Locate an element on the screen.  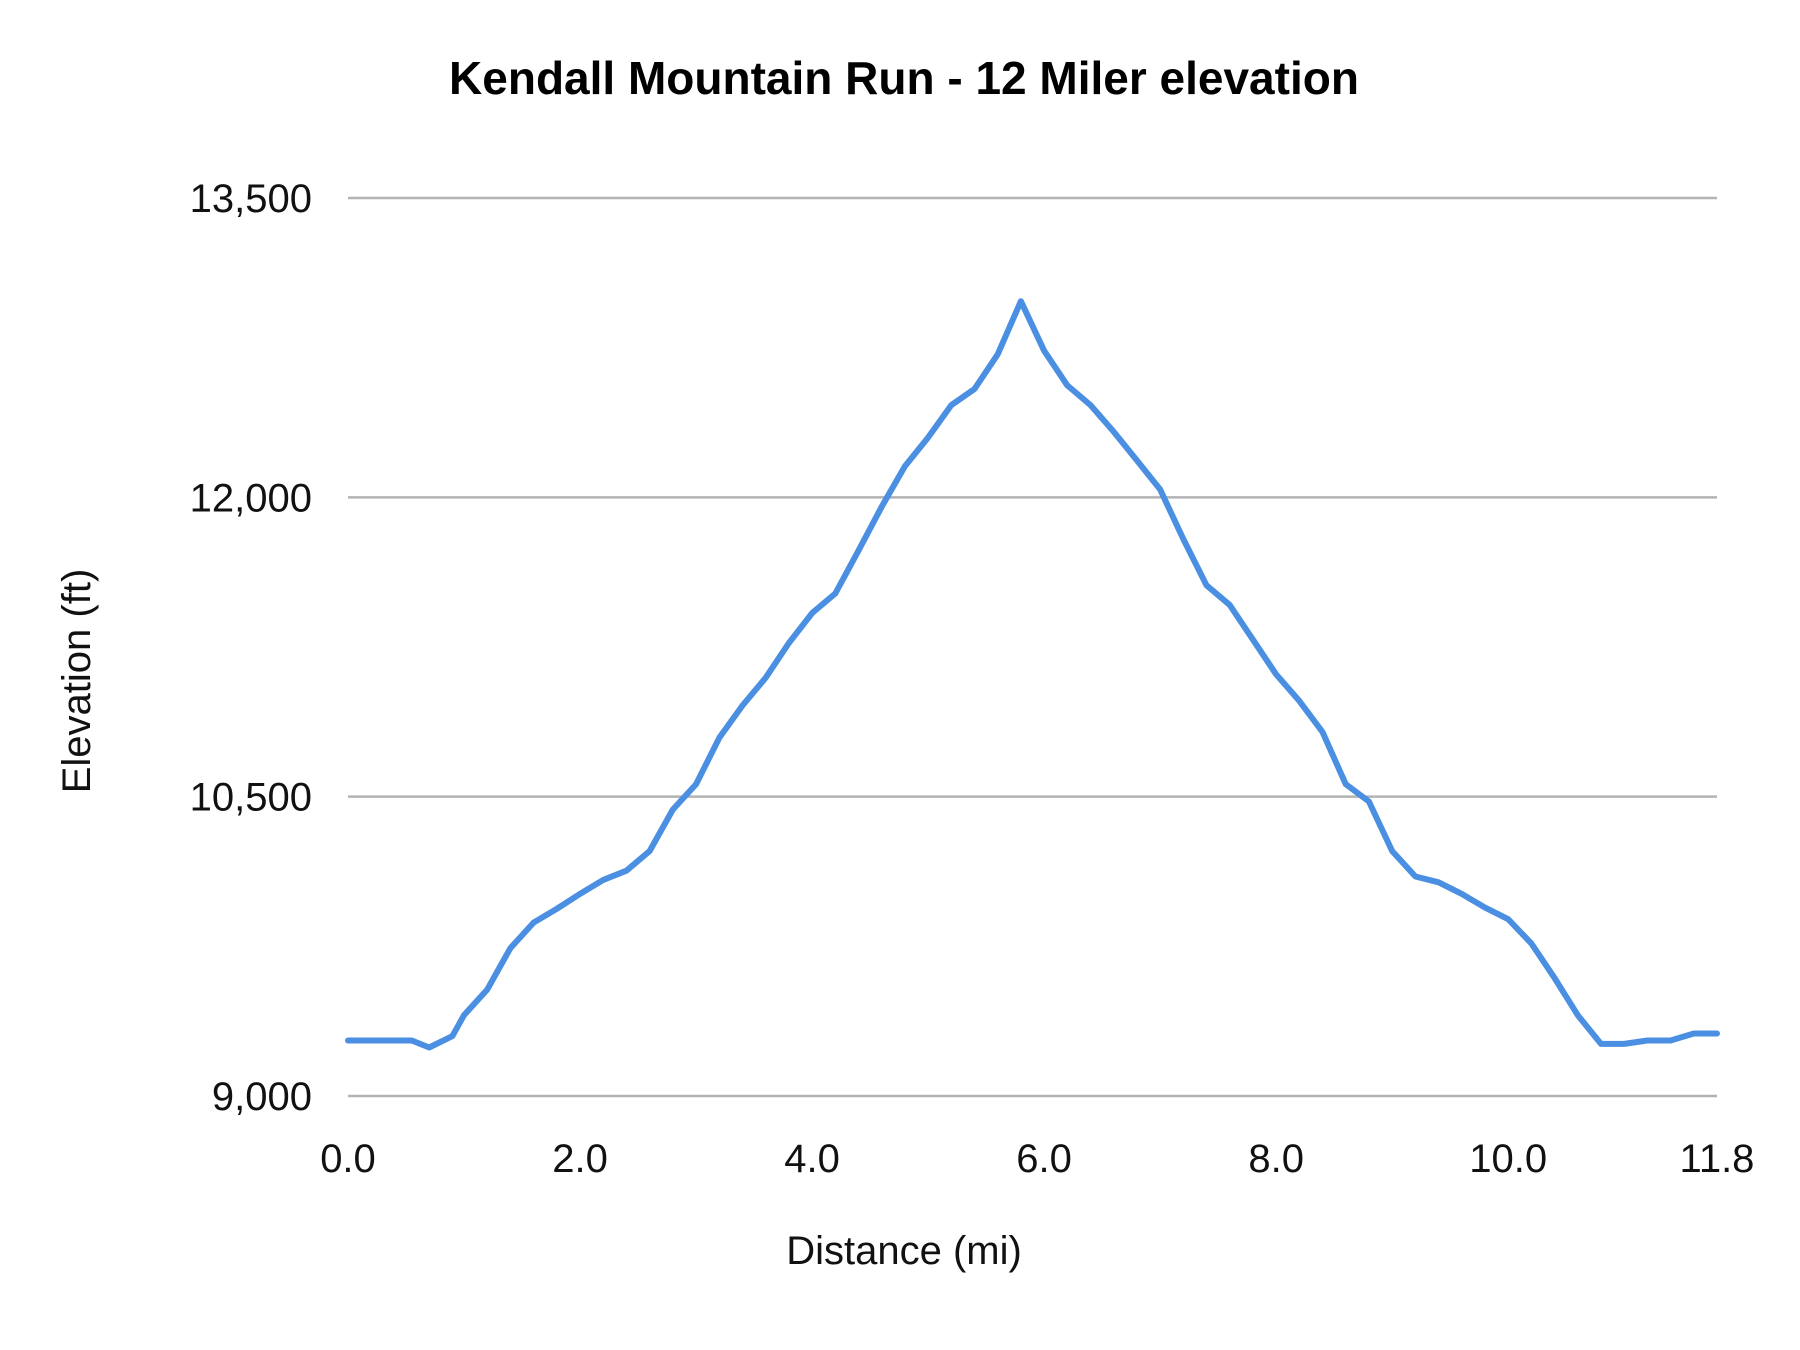
x-tick-label: 6.0 is located at coordinates (1044, 1159).